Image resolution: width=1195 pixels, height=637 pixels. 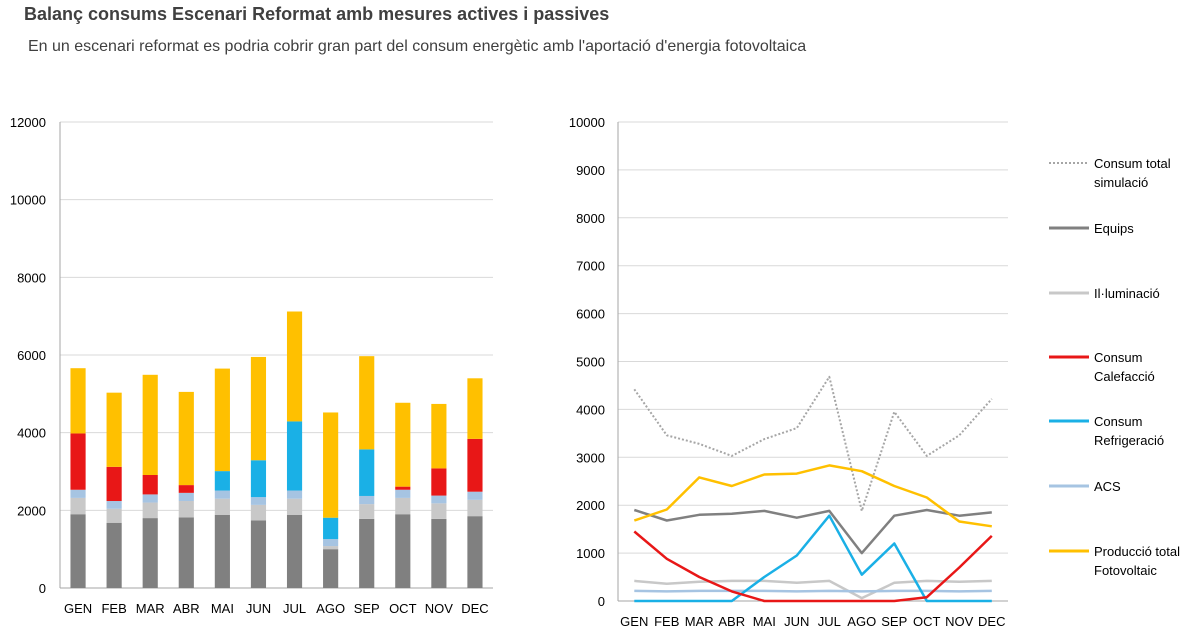 What do you see at coordinates (186, 608) in the screenshot?
I see `bar-x-tick-label: ABR` at bounding box center [186, 608].